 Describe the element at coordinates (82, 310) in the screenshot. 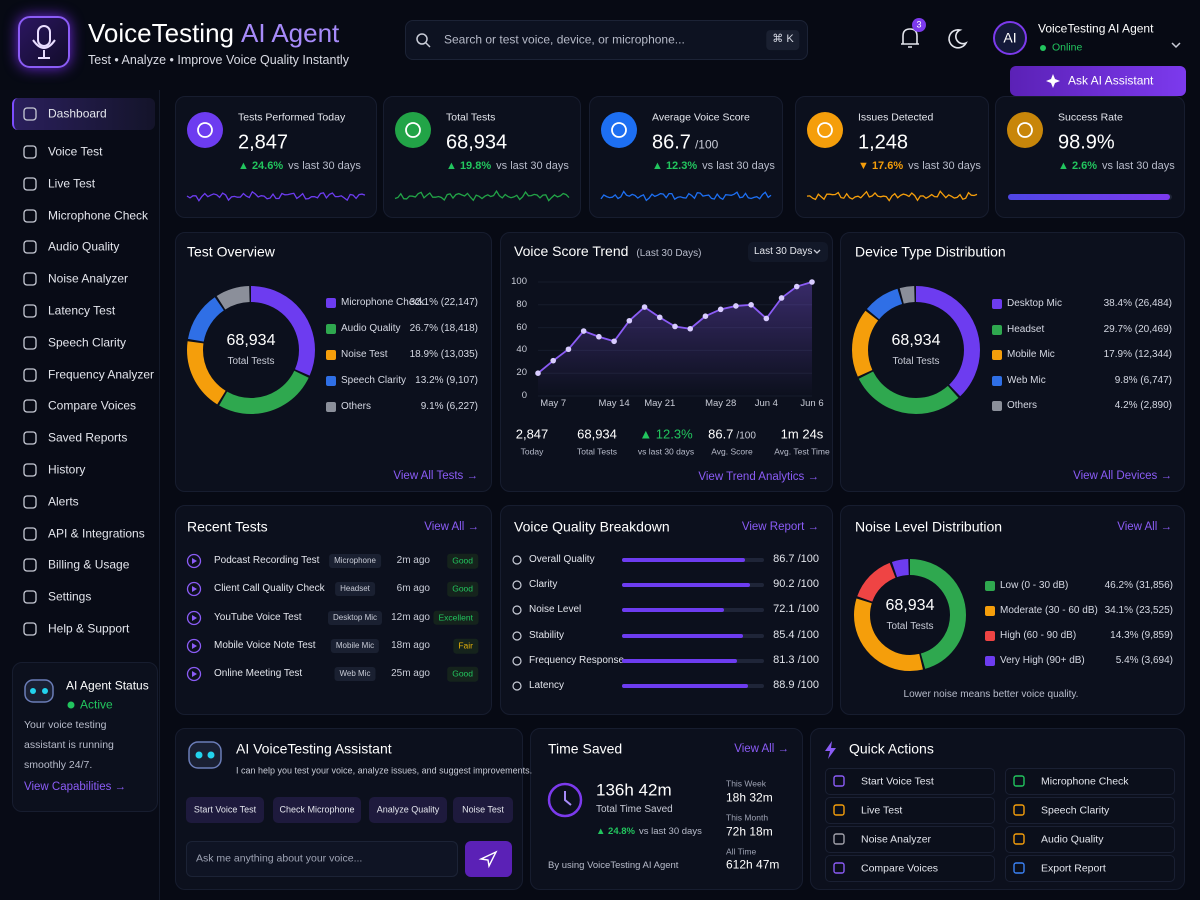

I see `nav-item: Latency Test` at that location.